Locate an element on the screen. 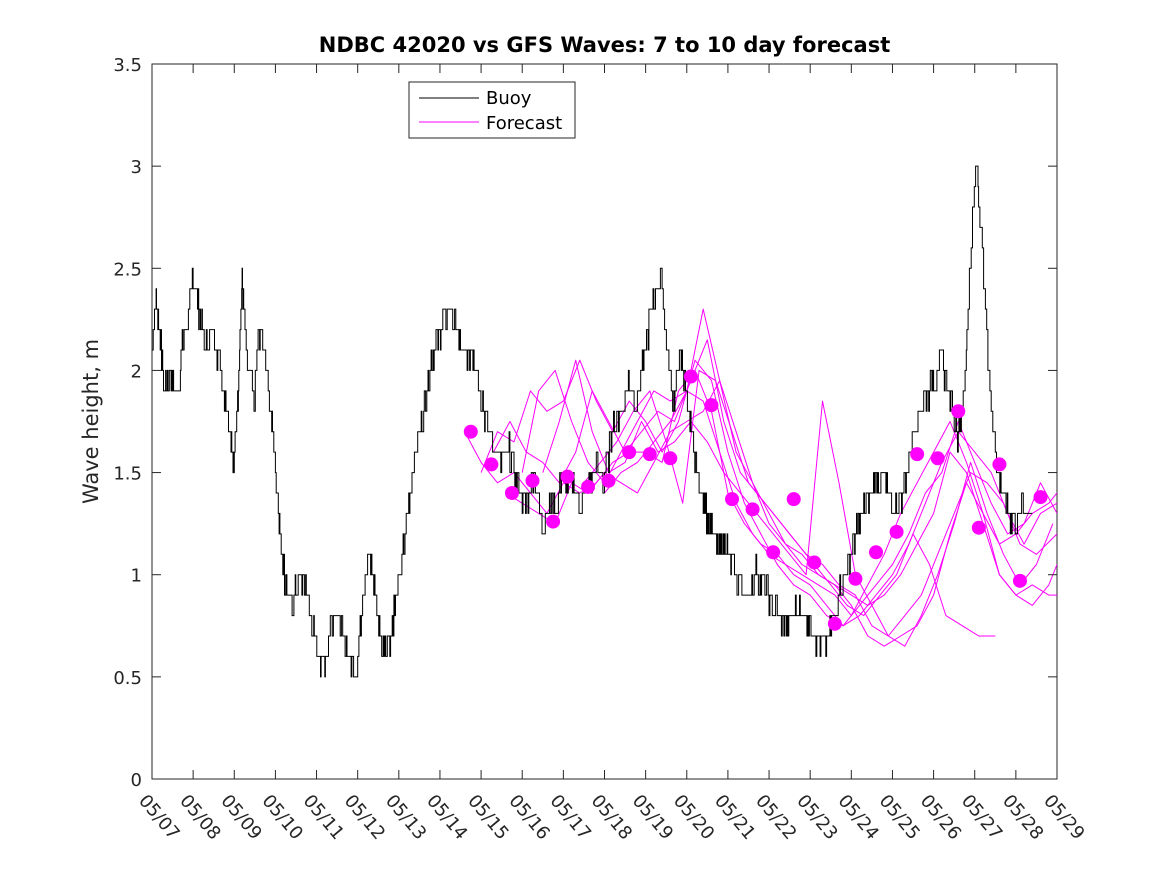 The image size is (1167, 875). y-tick-label: 0.5 is located at coordinates (127, 678).